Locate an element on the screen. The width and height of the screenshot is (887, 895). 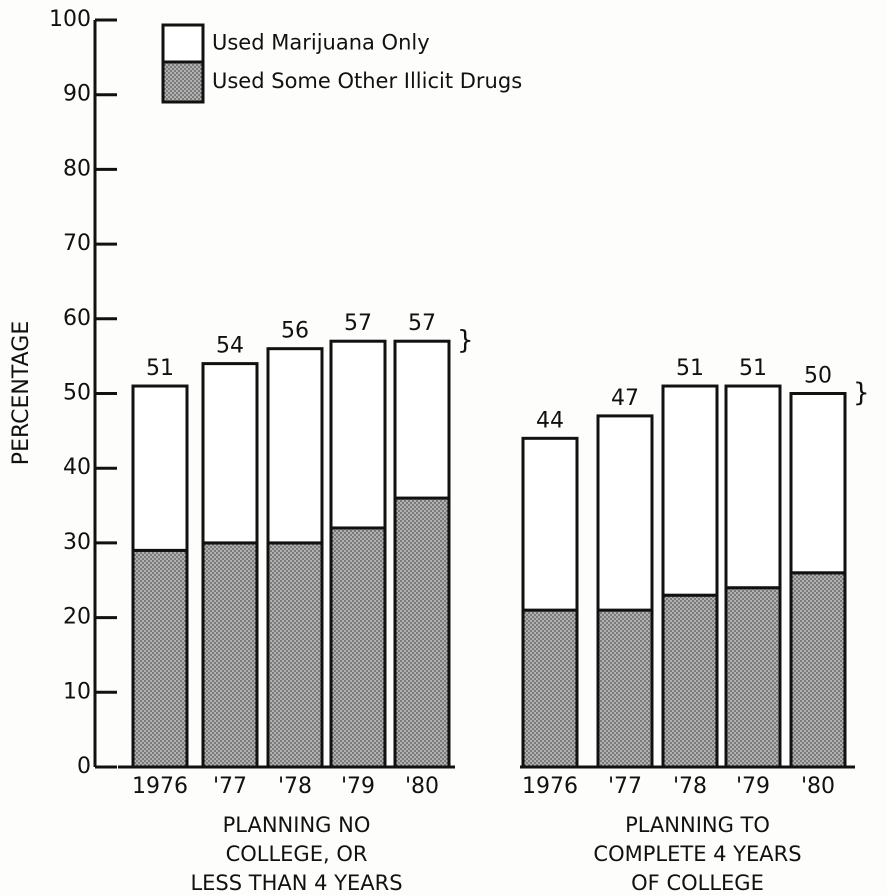
y-axis-label: PERCENTAGE is located at coordinates (21, 393).